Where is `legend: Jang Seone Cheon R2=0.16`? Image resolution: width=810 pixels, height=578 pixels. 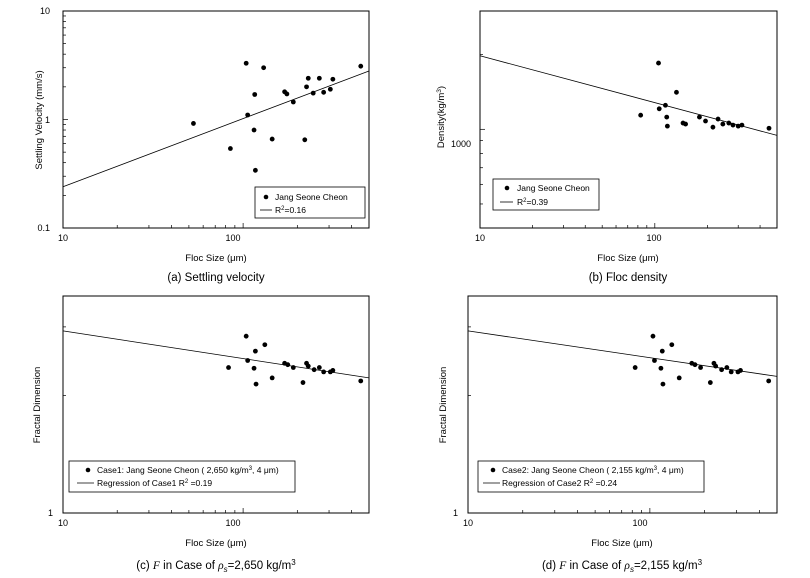 legend: Jang Seone Cheon R2=0.16 is located at coordinates (310, 202).